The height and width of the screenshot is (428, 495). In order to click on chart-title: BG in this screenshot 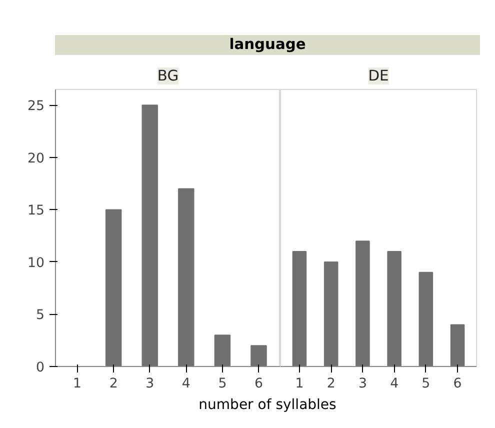, I will do `click(168, 76)`.